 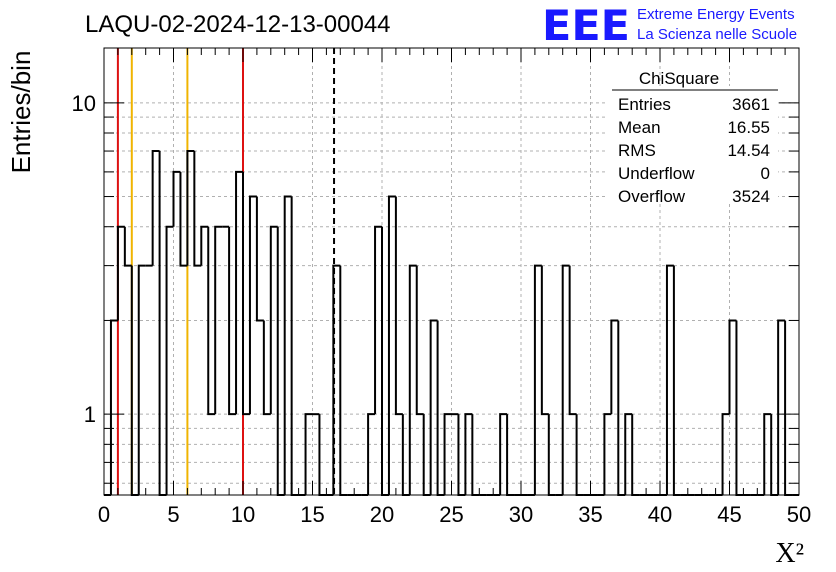 I want to click on chart-title: LAQU-02-2024-12-13-00044, so click(x=238, y=24).